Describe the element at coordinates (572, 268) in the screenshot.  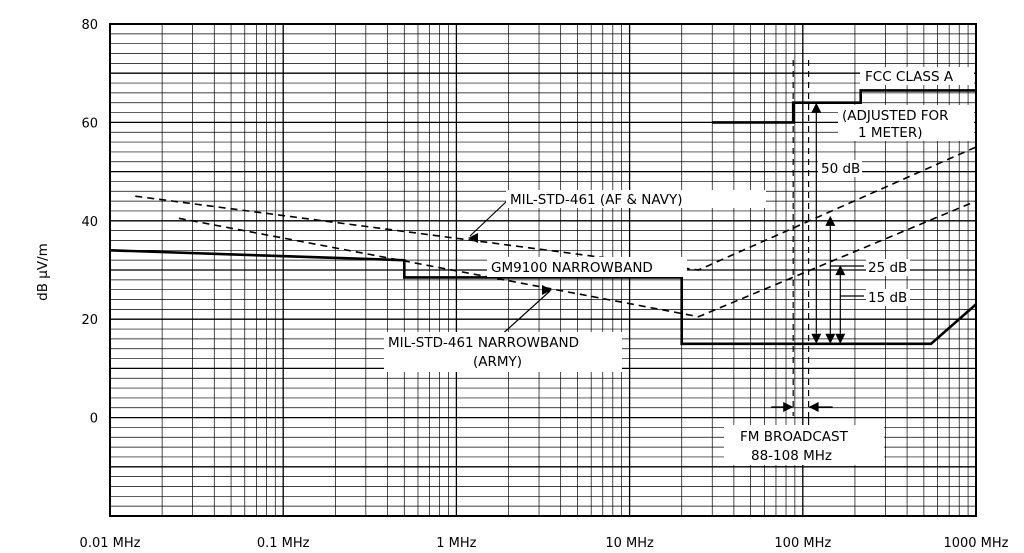
I see `gm9100-narrowband-label: GM9100 NARROWBAND` at that location.